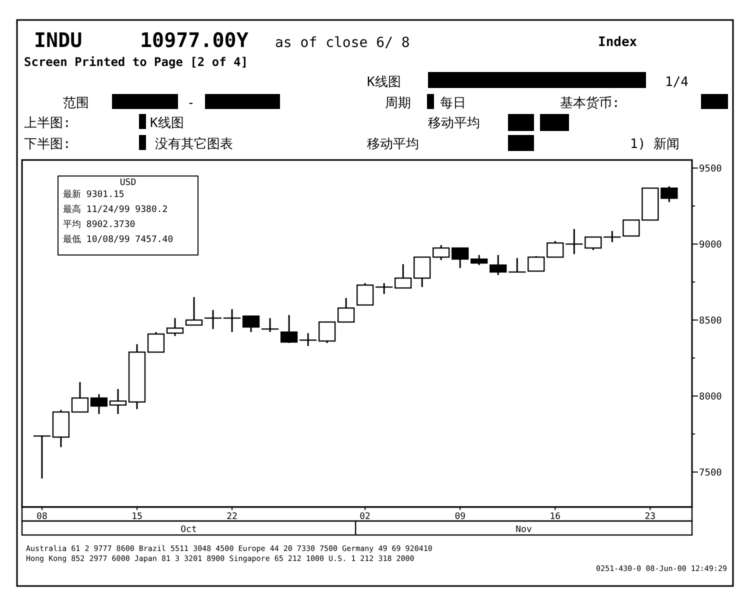 This screenshot has width=750, height=606. I want to click on y-tick-label: 9000, so click(710, 245).